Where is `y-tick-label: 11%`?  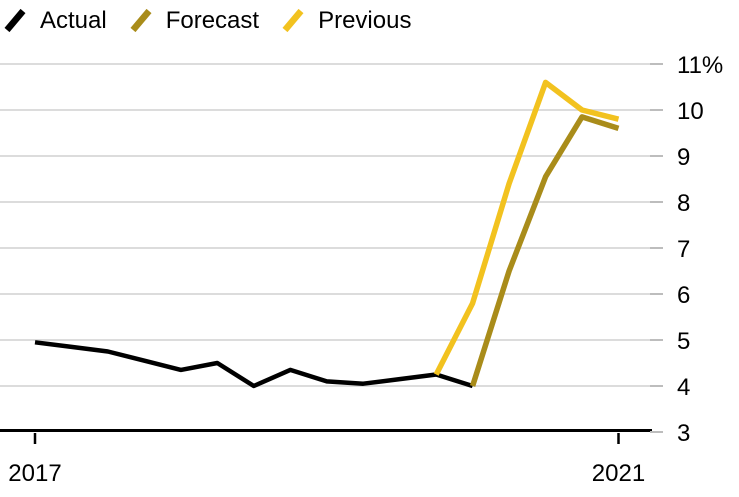 y-tick-label: 11% is located at coordinates (700, 65).